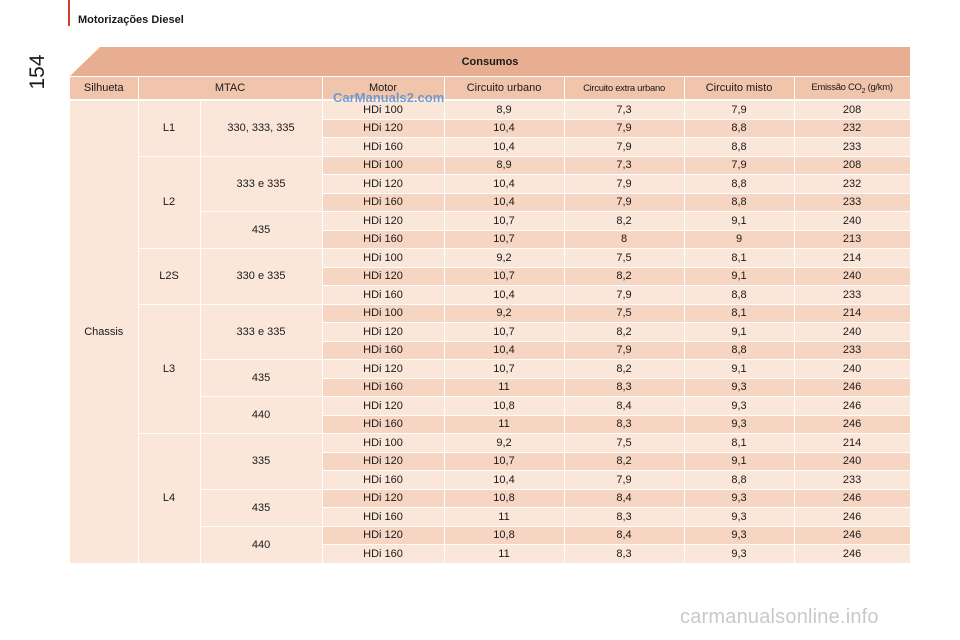 The image size is (960, 640). What do you see at coordinates (261, 378) in the screenshot?
I see `mtac-cell: 435` at bounding box center [261, 378].